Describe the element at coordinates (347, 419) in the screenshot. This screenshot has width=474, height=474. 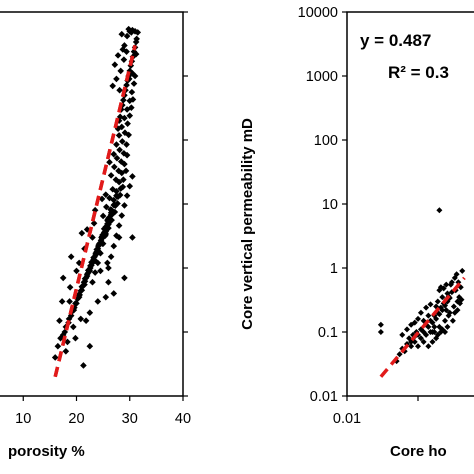
I see `right-x-tick-label: 0.01` at that location.